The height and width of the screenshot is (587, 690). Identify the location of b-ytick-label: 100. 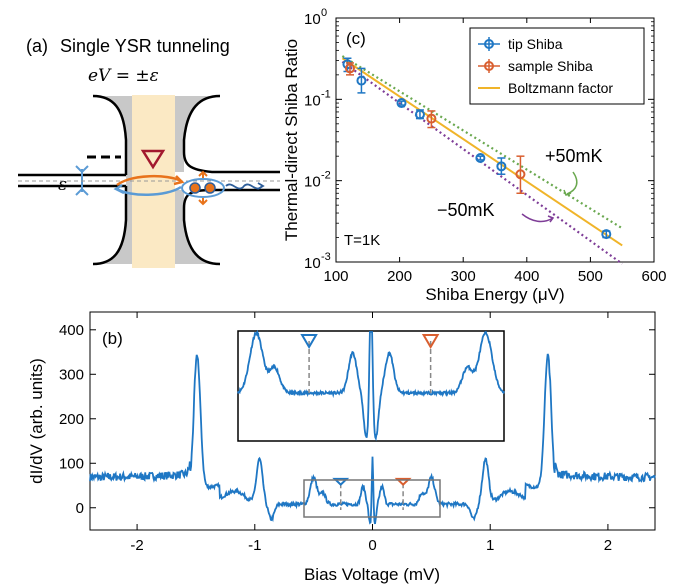
(71, 463).